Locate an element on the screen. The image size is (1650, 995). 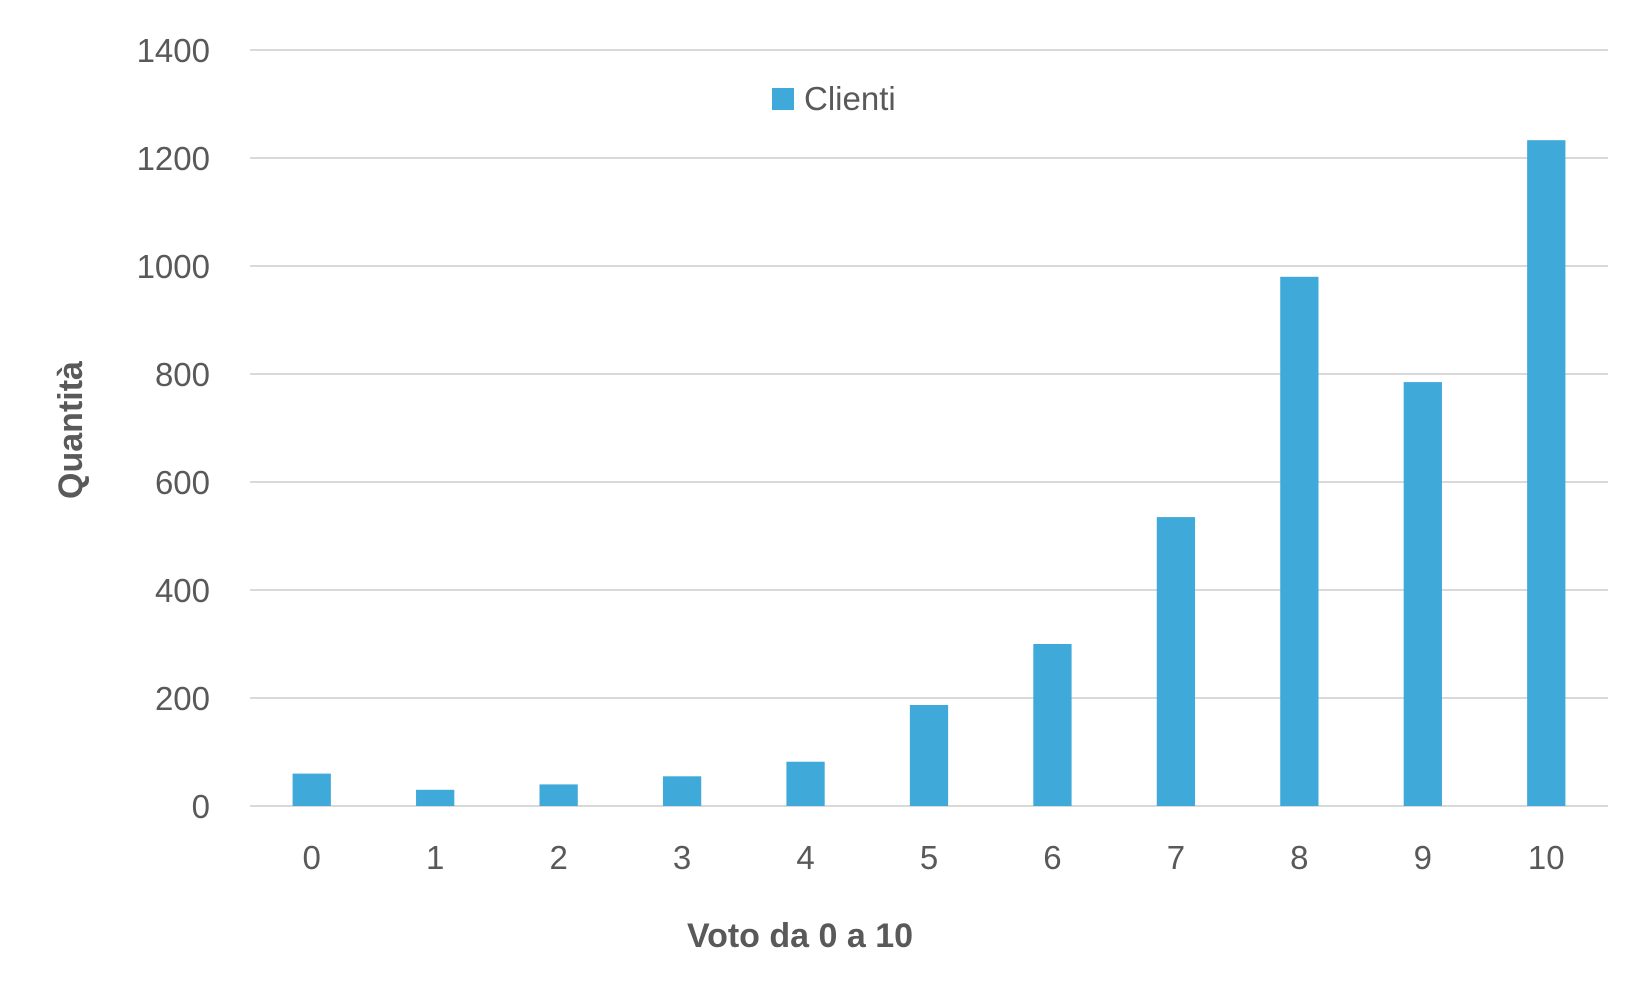
legend: Clienti is located at coordinates (834, 98).